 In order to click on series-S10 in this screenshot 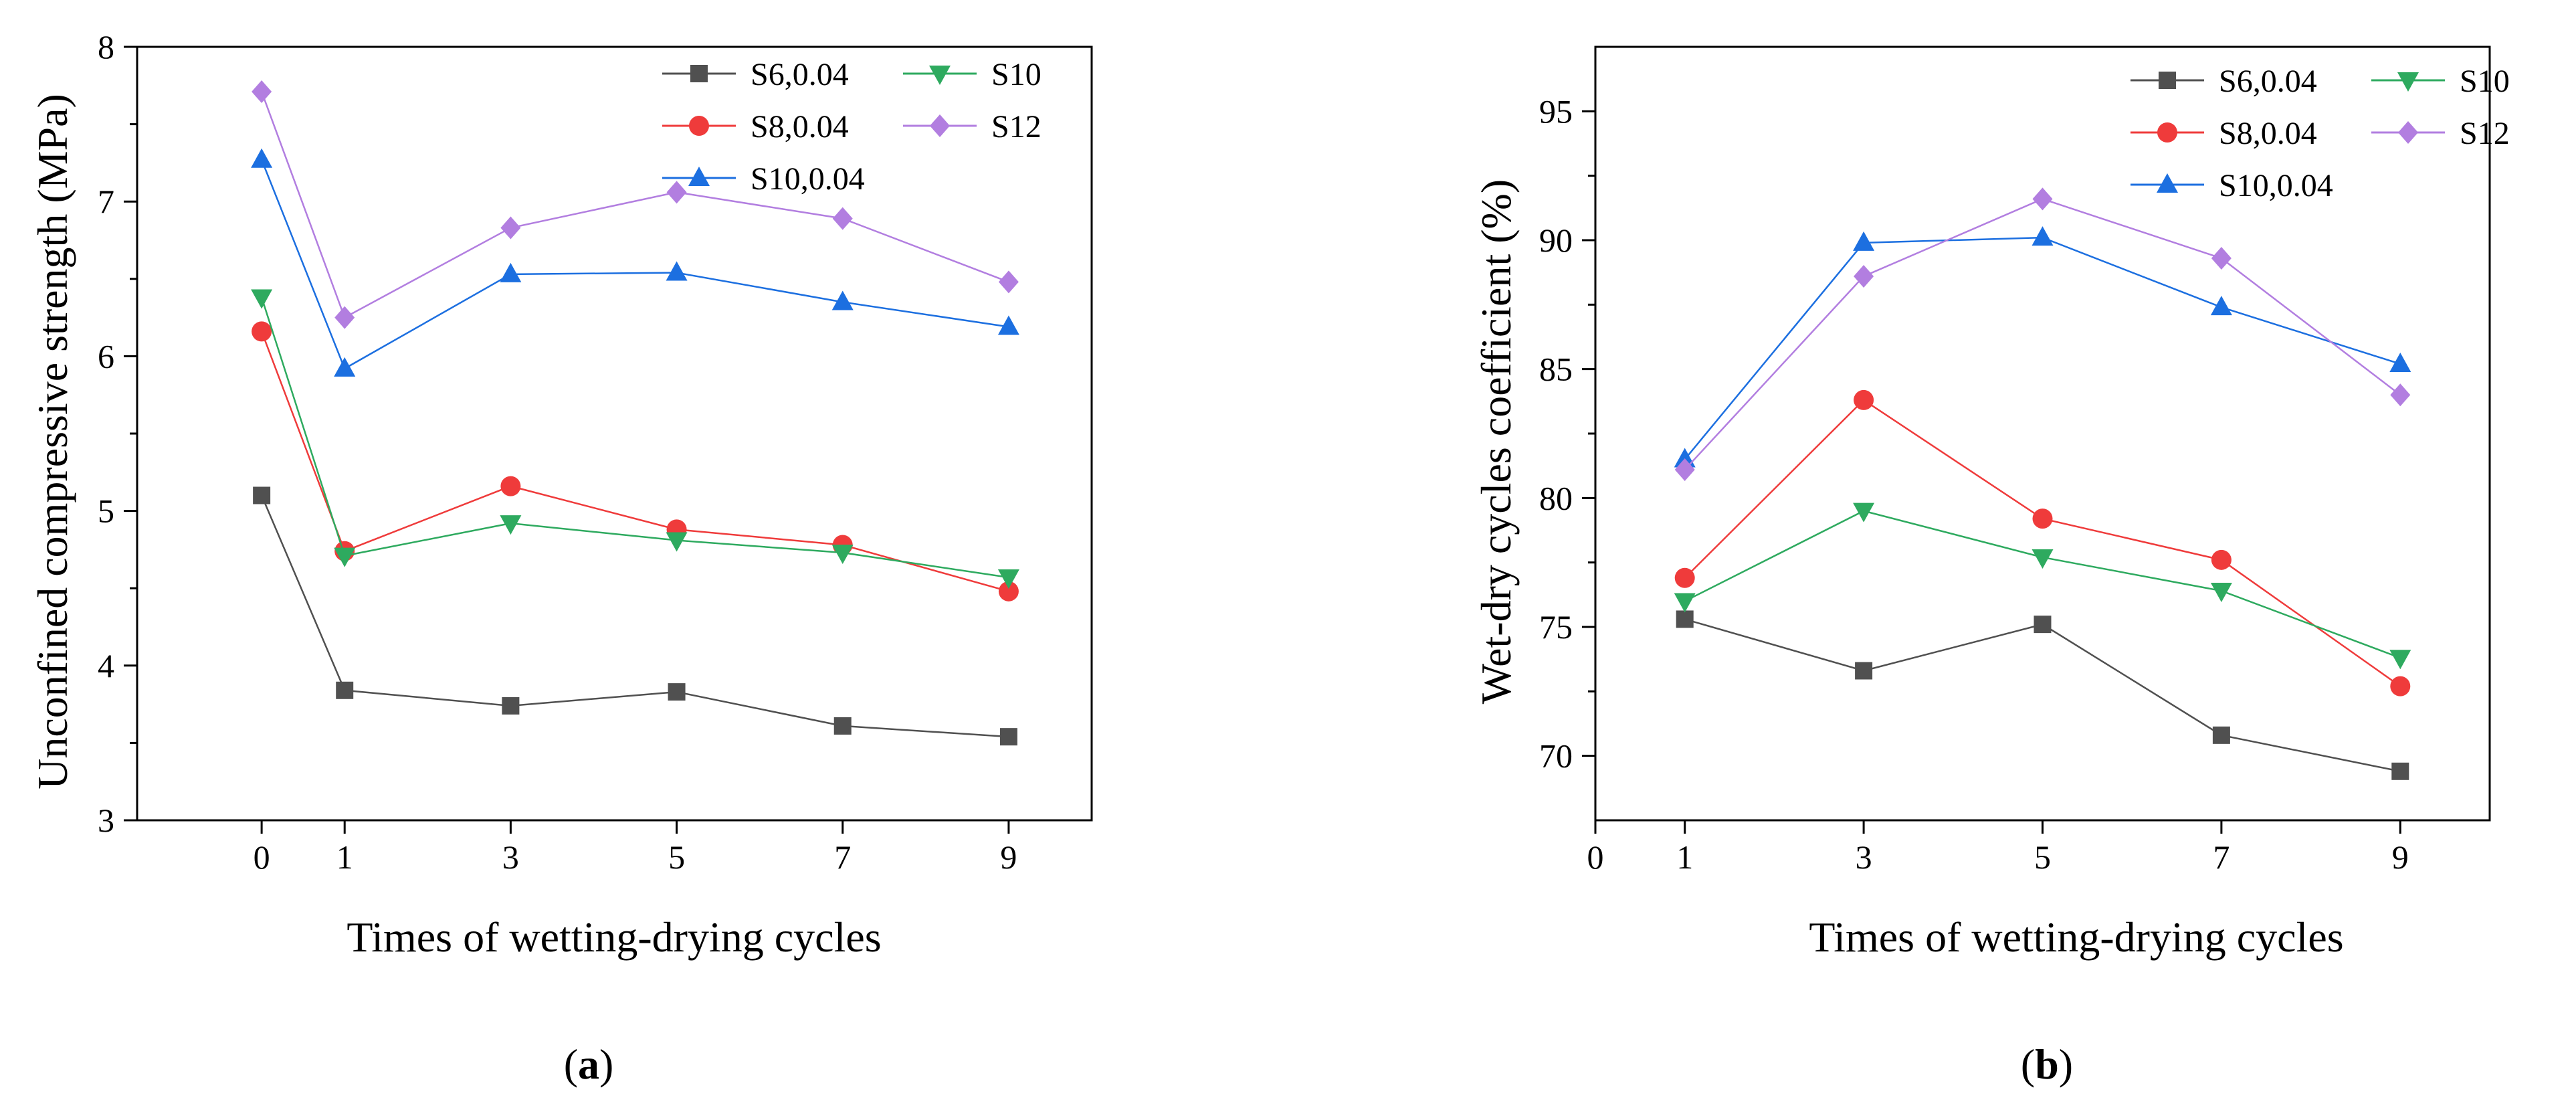, I will do `click(2042, 586)`.